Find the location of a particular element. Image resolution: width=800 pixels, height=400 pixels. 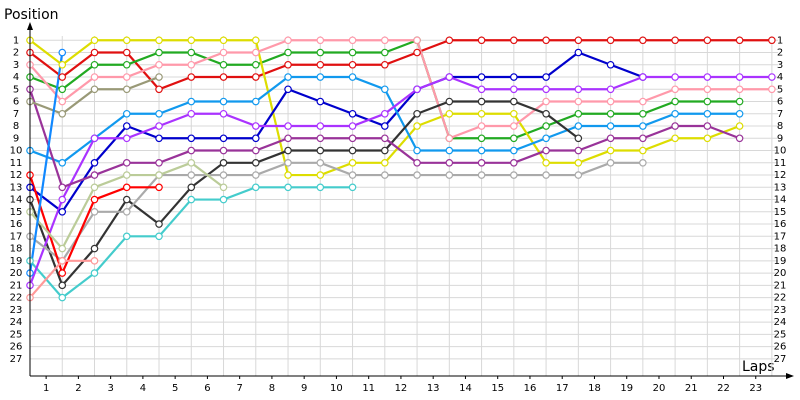

y-tick-label: 24 is located at coordinates (16, 322).